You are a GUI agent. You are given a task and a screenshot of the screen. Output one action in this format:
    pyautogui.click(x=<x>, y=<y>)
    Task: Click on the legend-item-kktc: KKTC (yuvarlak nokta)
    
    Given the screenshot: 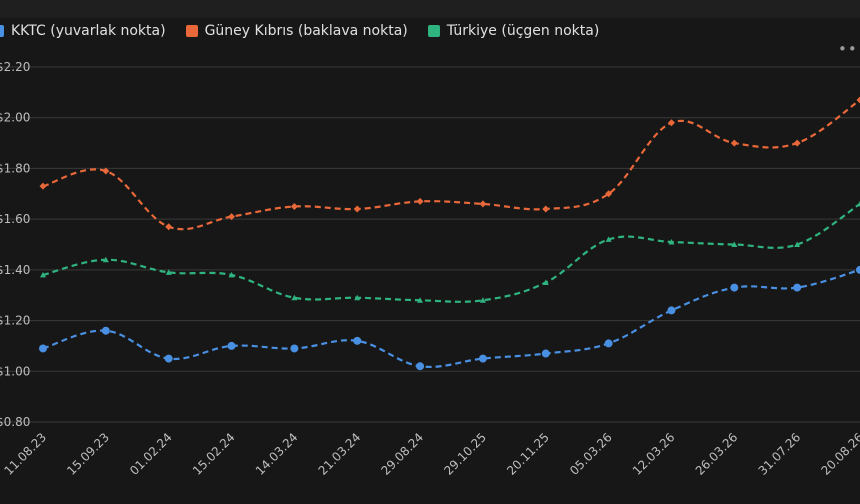 What is the action you would take?
    pyautogui.click(x=83, y=31)
    